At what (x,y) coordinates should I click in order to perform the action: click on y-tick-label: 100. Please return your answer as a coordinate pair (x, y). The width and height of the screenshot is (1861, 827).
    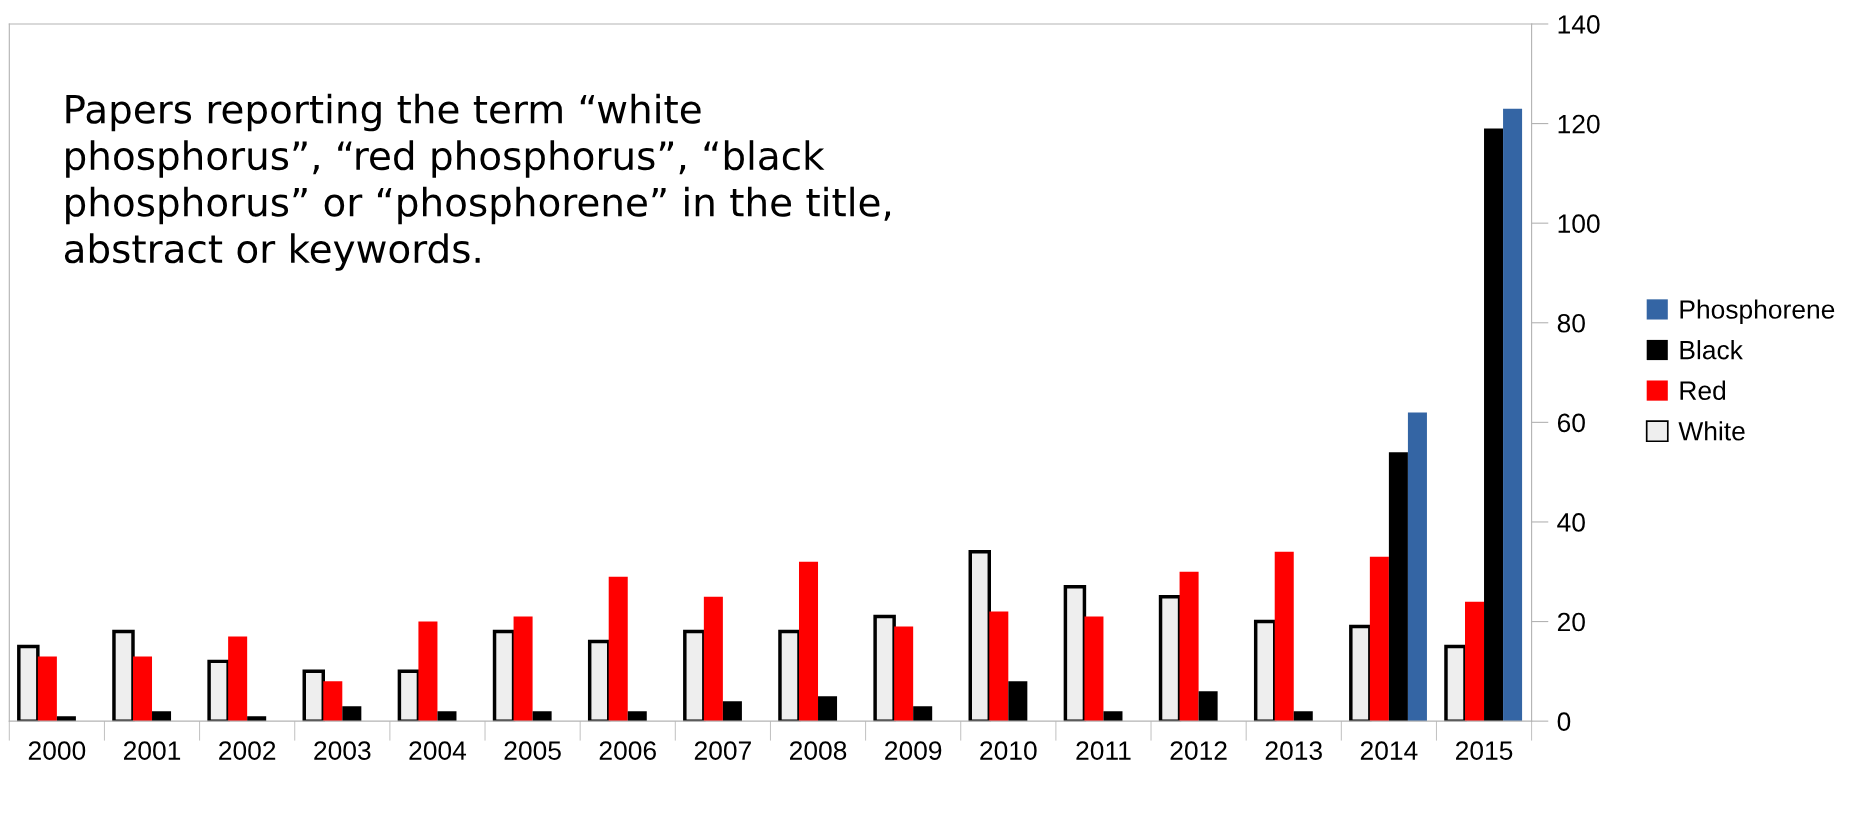
    Looking at the image, I should click on (1579, 223).